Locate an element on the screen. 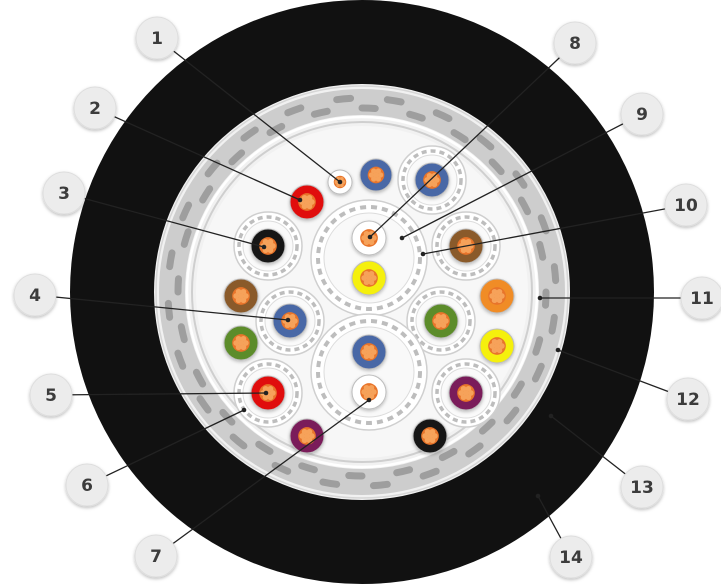  callout-8: 8 is located at coordinates (575, 43).